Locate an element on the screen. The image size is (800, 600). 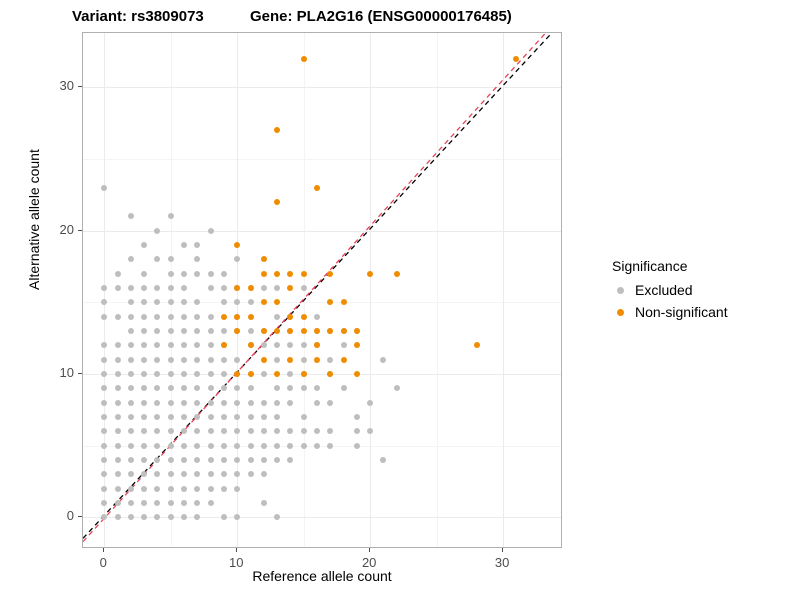
x-tick-mark is located at coordinates (104, 550).